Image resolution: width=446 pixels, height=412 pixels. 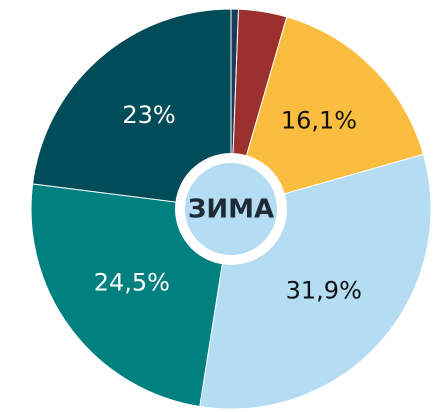 I want to click on center-disc, so click(x=231, y=209).